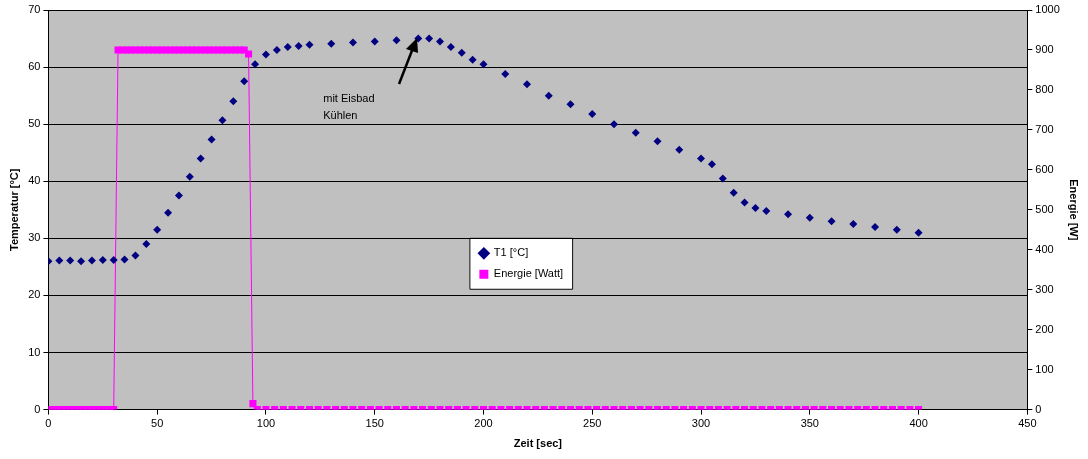  Describe the element at coordinates (34, 294) in the screenshot. I see `y-tick-label: 20` at that location.